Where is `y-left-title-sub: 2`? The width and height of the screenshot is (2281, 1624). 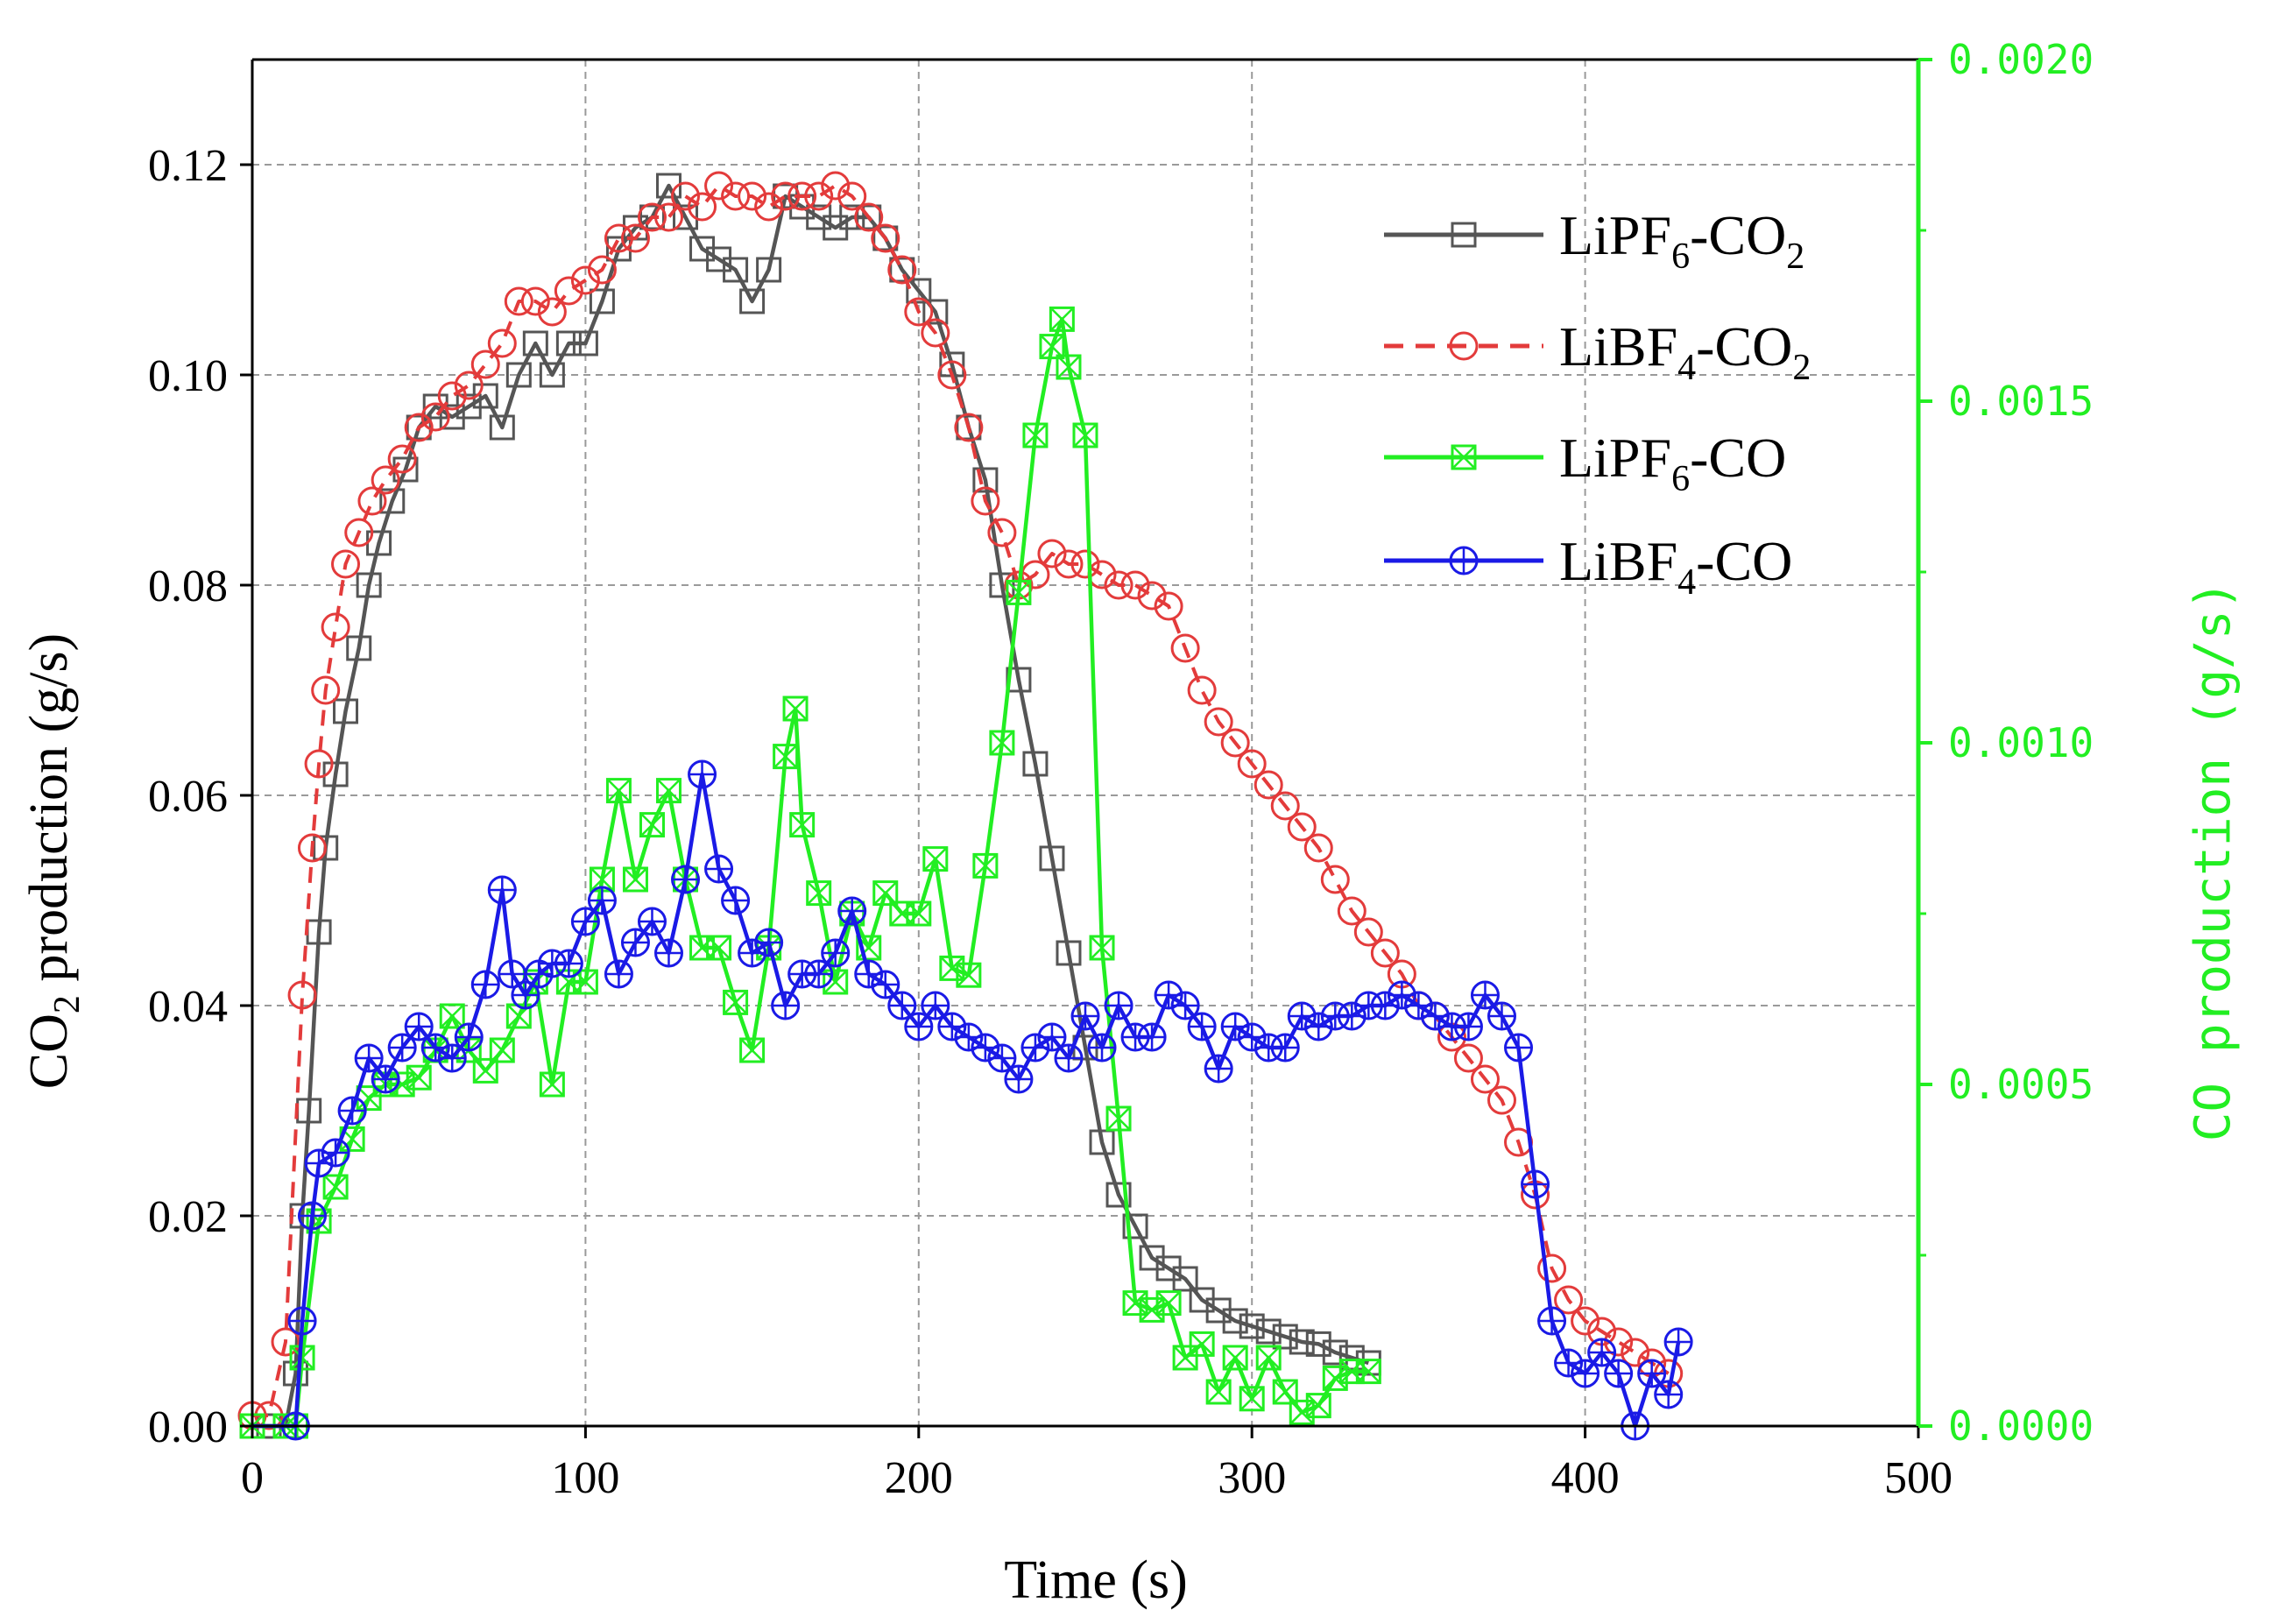 y-left-title-sub: 2 is located at coordinates (68, 1004).